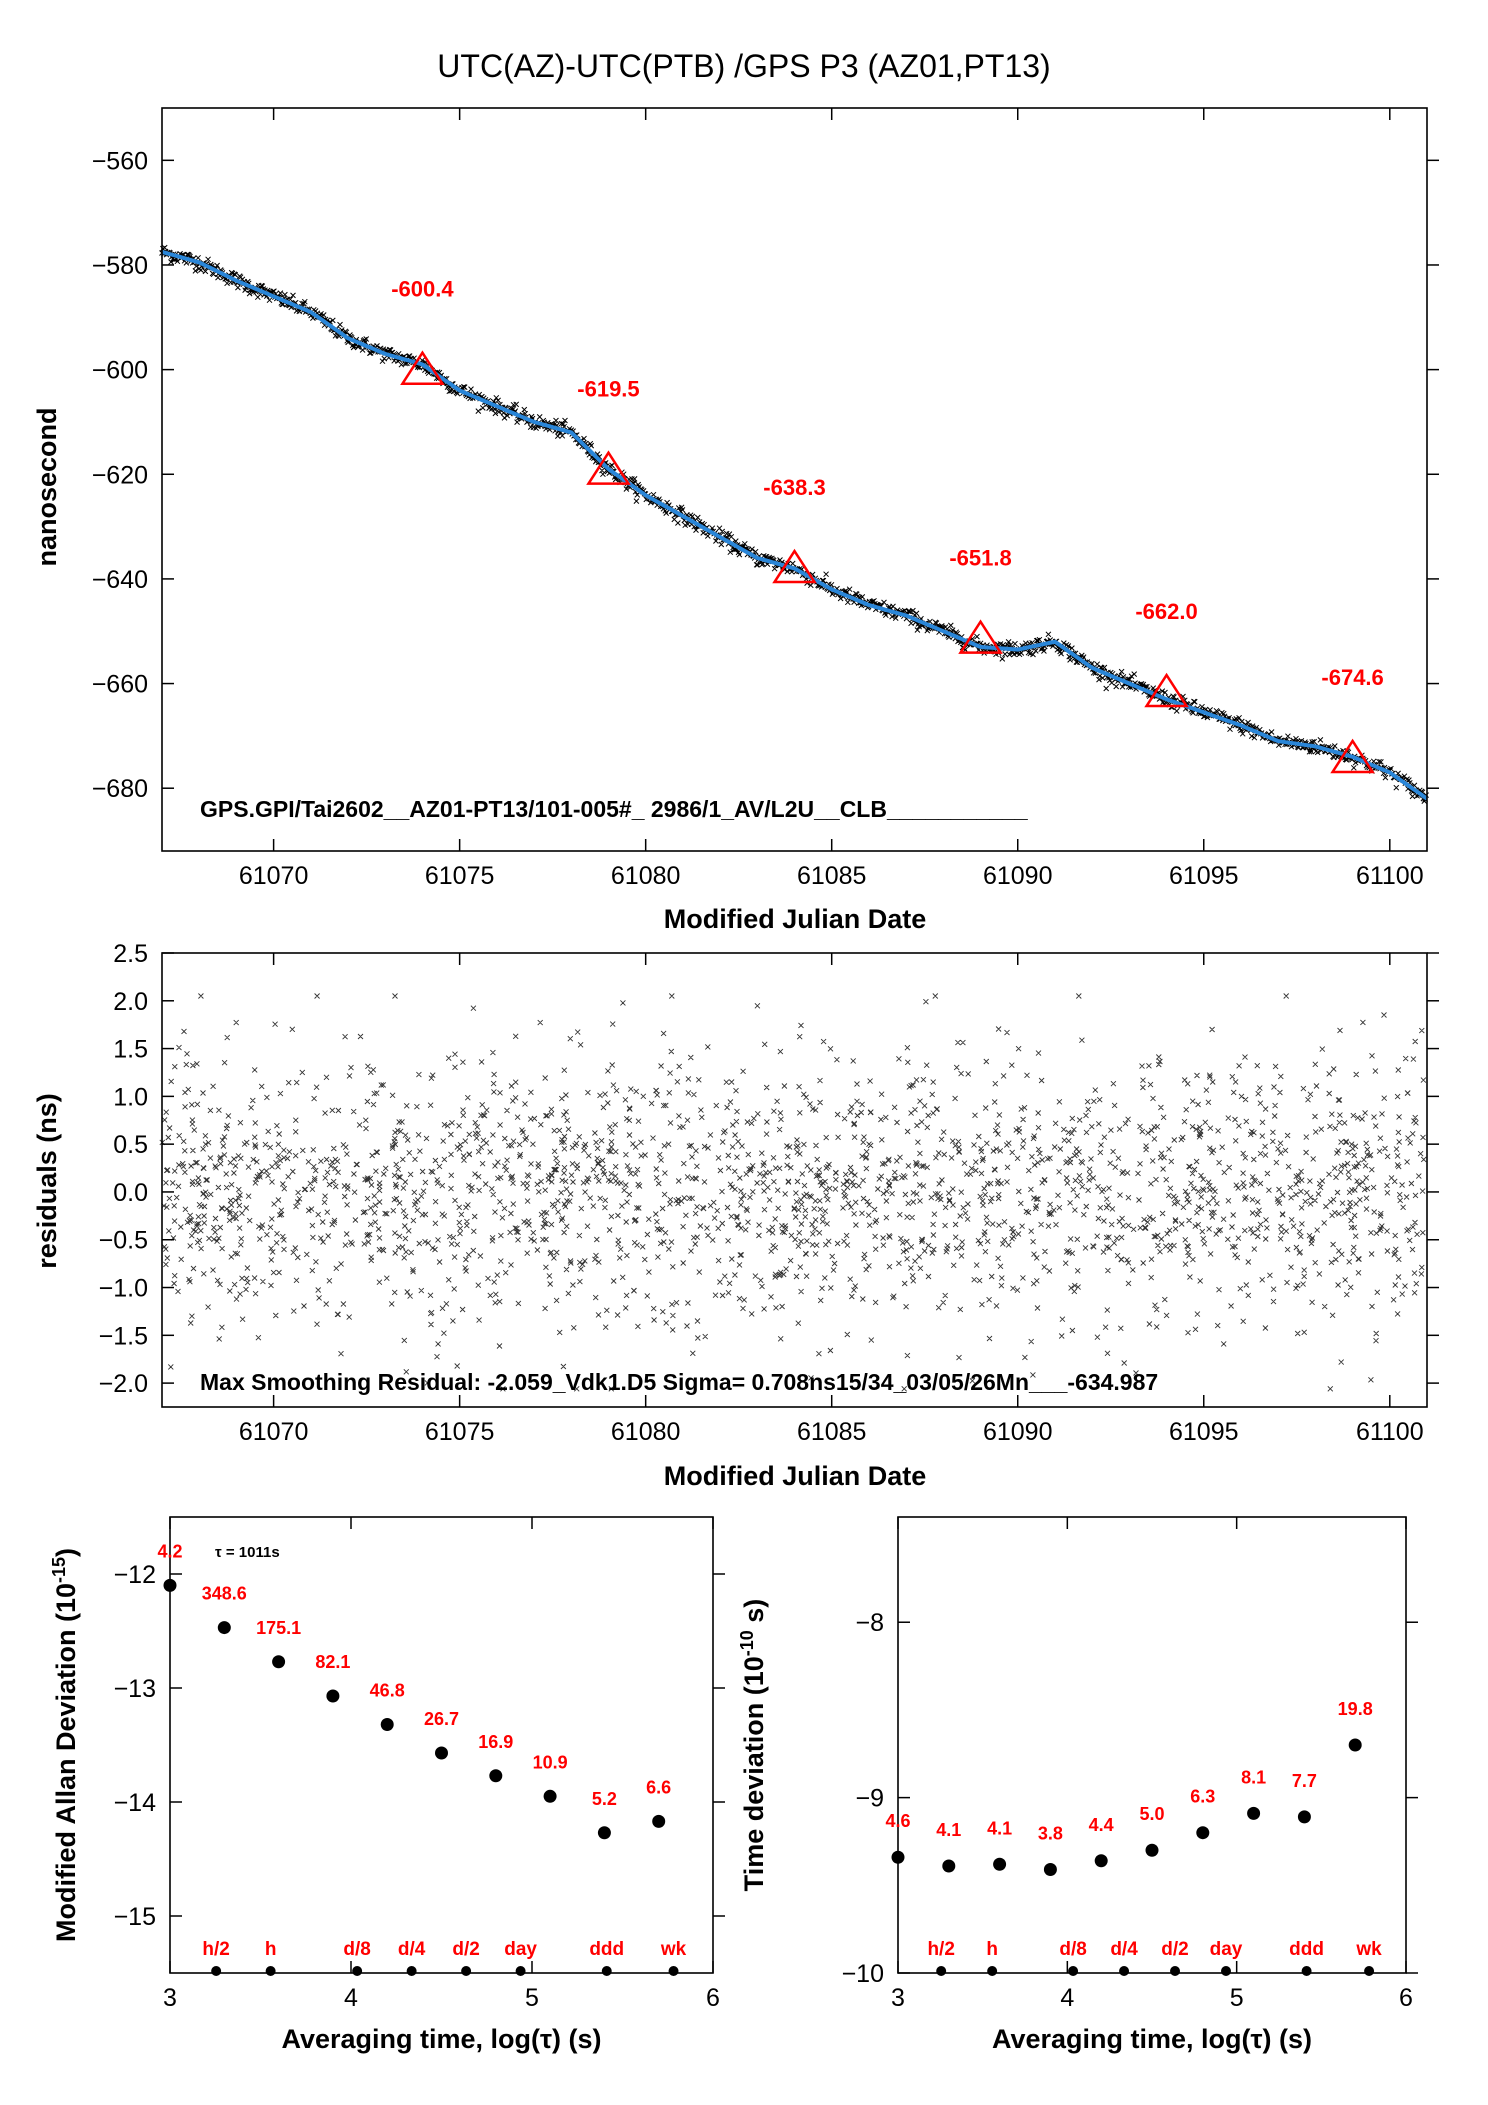 This screenshot has height=2105, width=1488. I want to click on point-count-label: 82.1, so click(332, 1662).